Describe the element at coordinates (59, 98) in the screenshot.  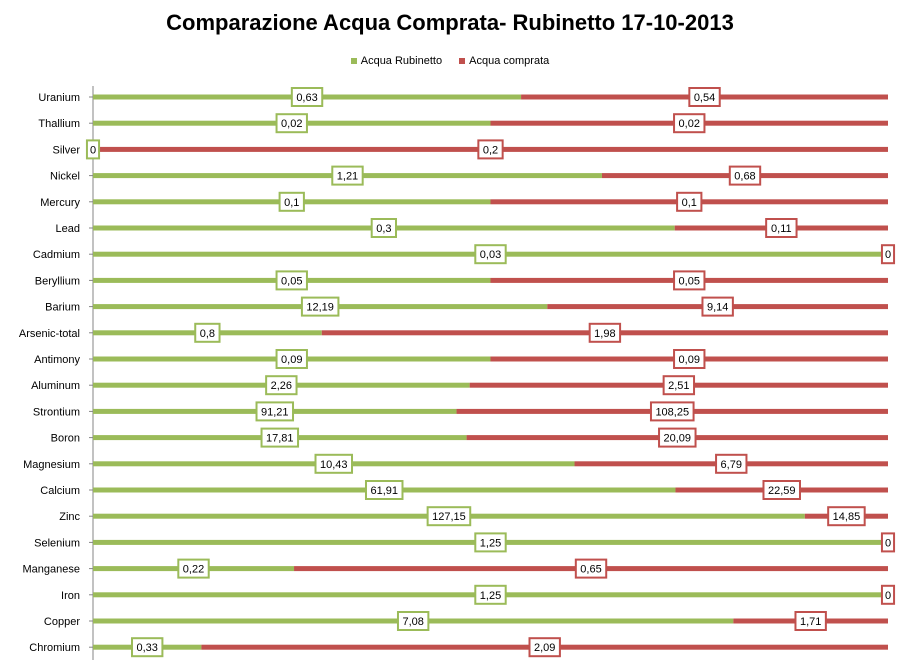
I see `category-label: Uranium` at that location.